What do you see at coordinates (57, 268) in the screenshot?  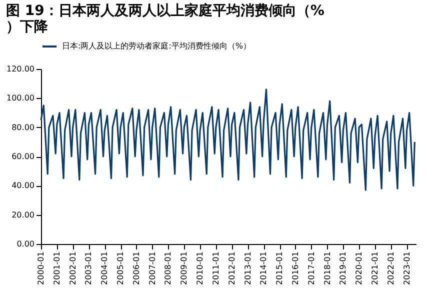 I see `x-tick-label: 2001-01` at bounding box center [57, 268].